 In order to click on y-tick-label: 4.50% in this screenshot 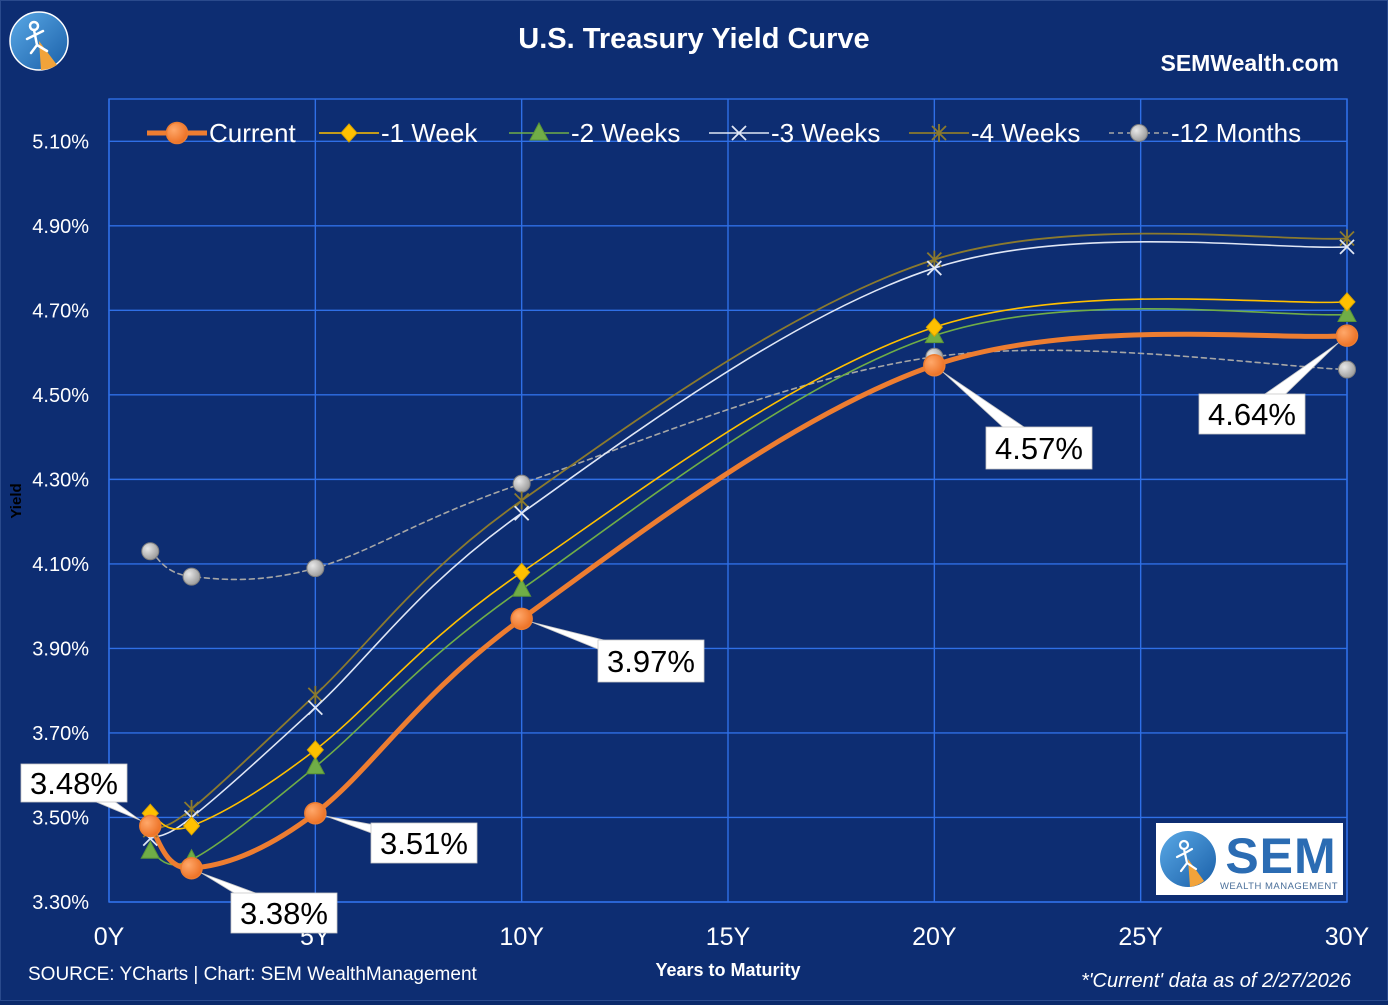, I will do `click(60, 396)`.